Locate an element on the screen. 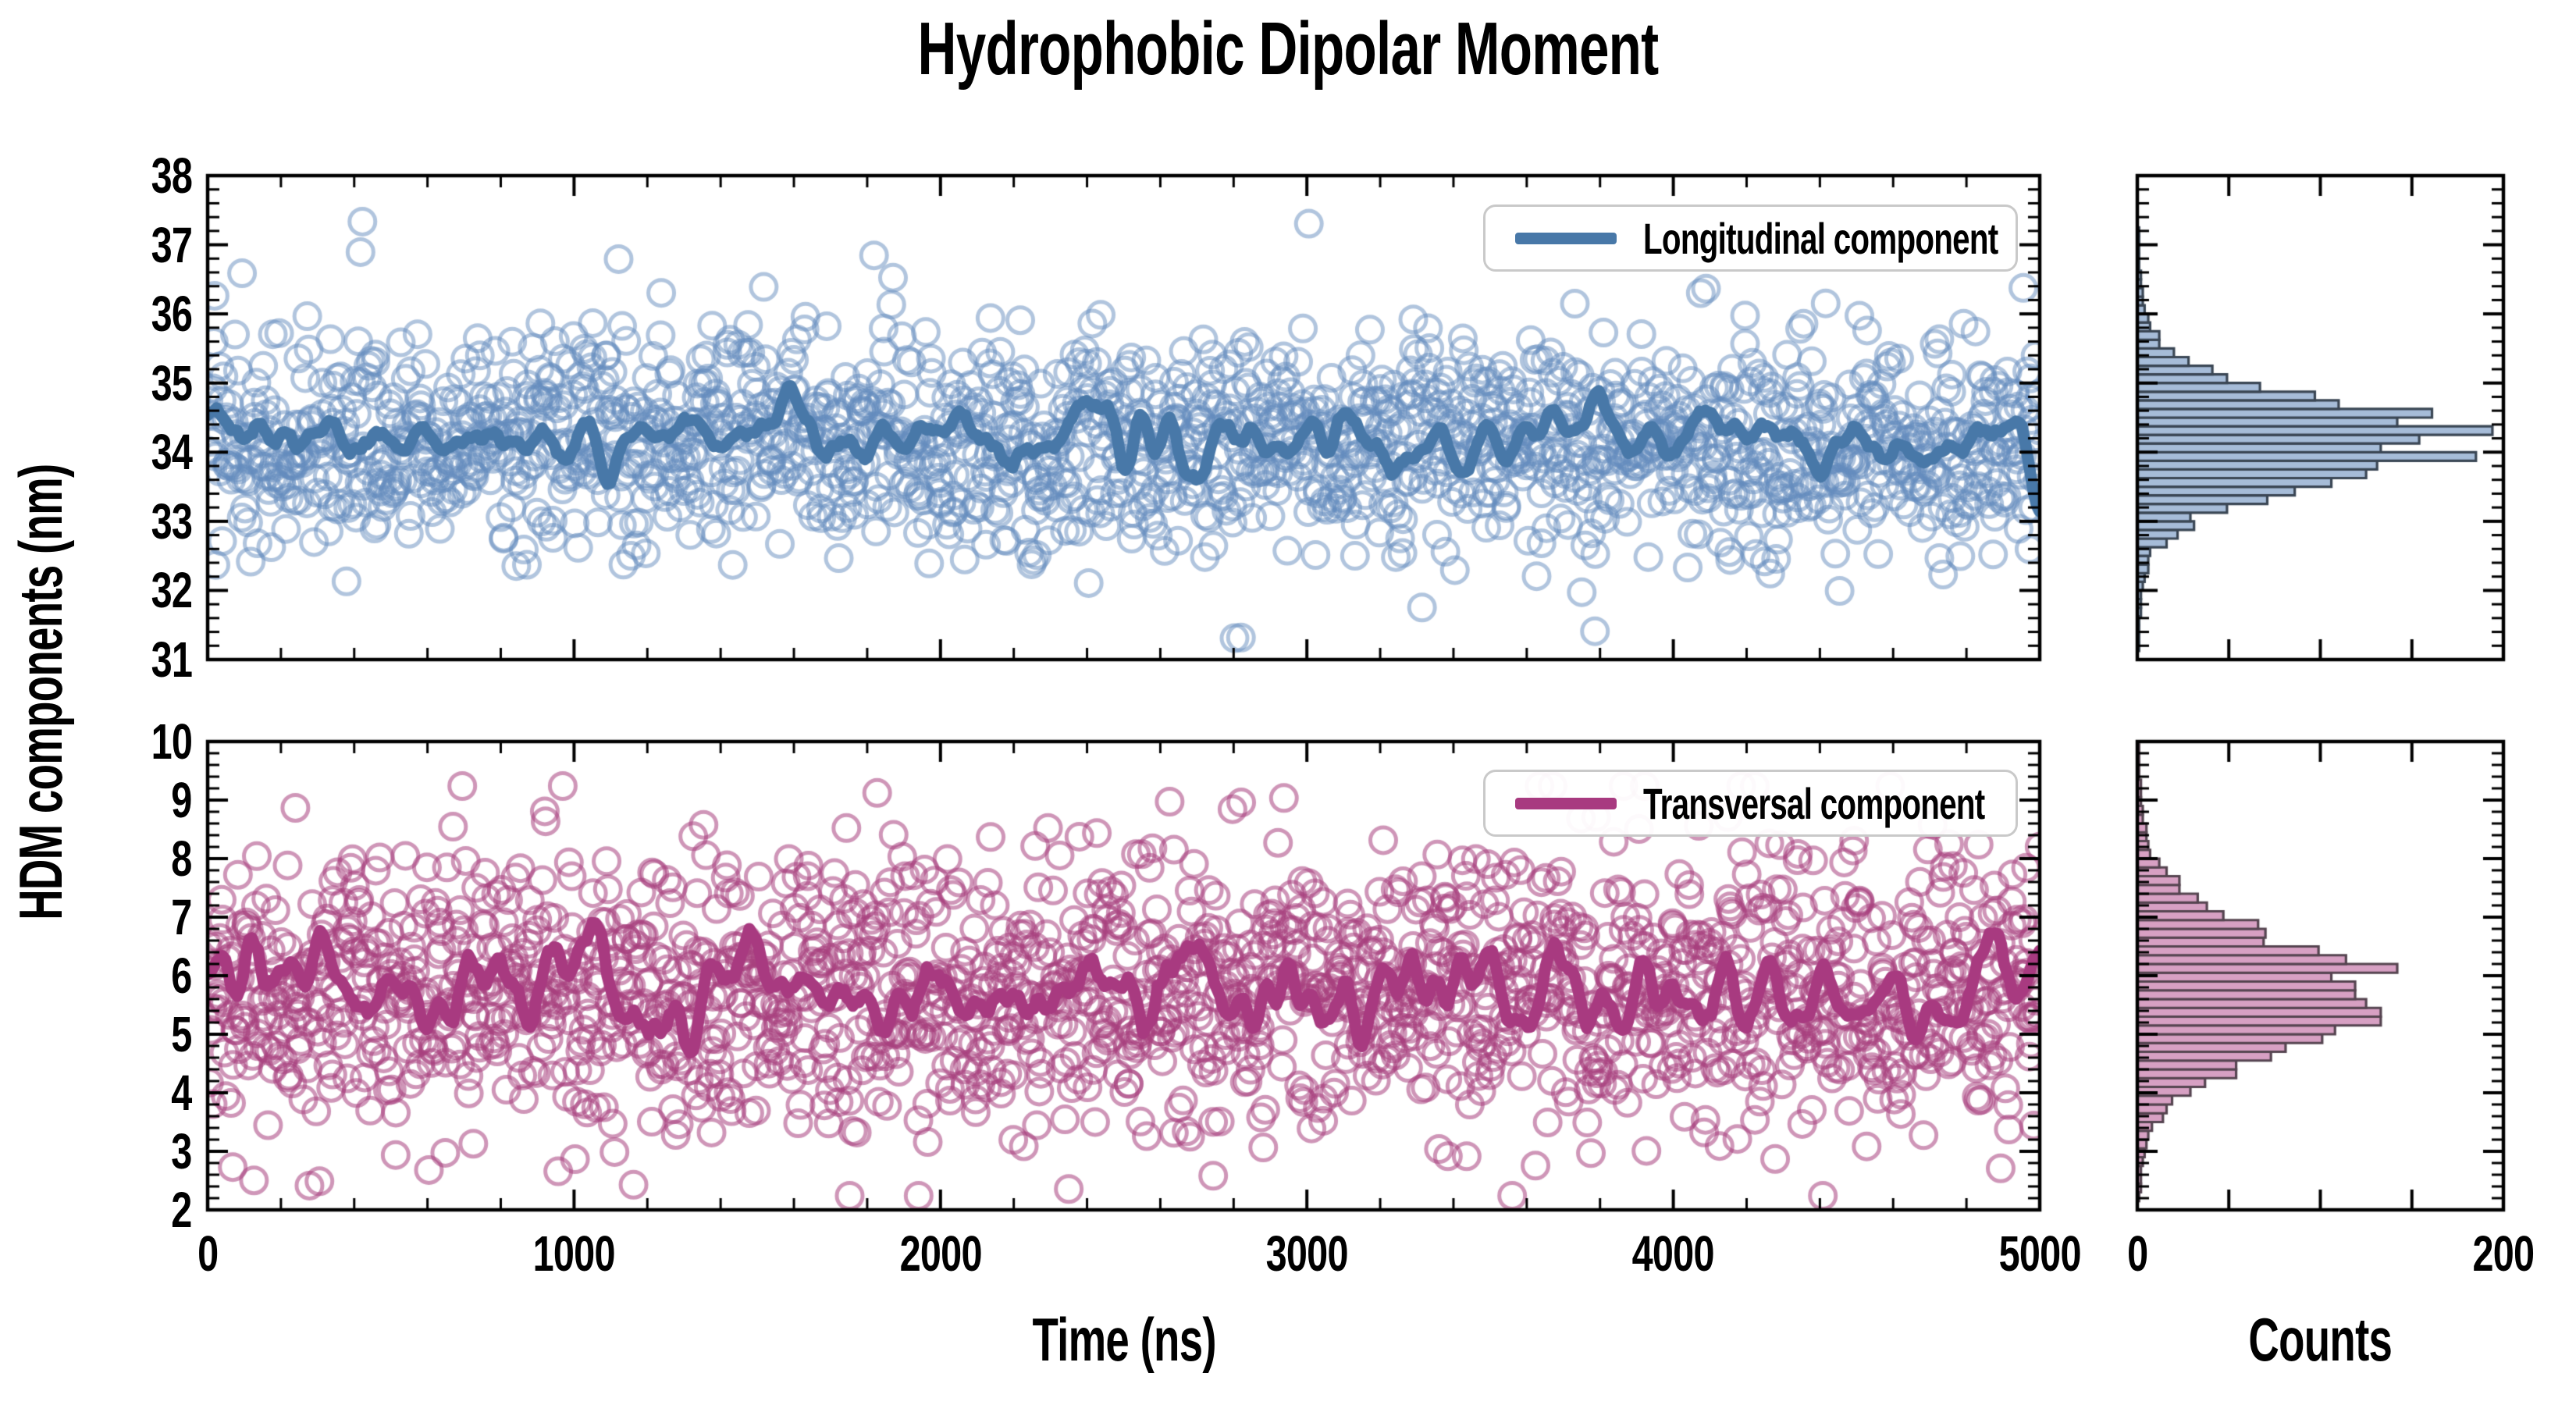 This screenshot has width=2576, height=1405. x-axis-label-counts: Counts is located at coordinates (2292, 1339).